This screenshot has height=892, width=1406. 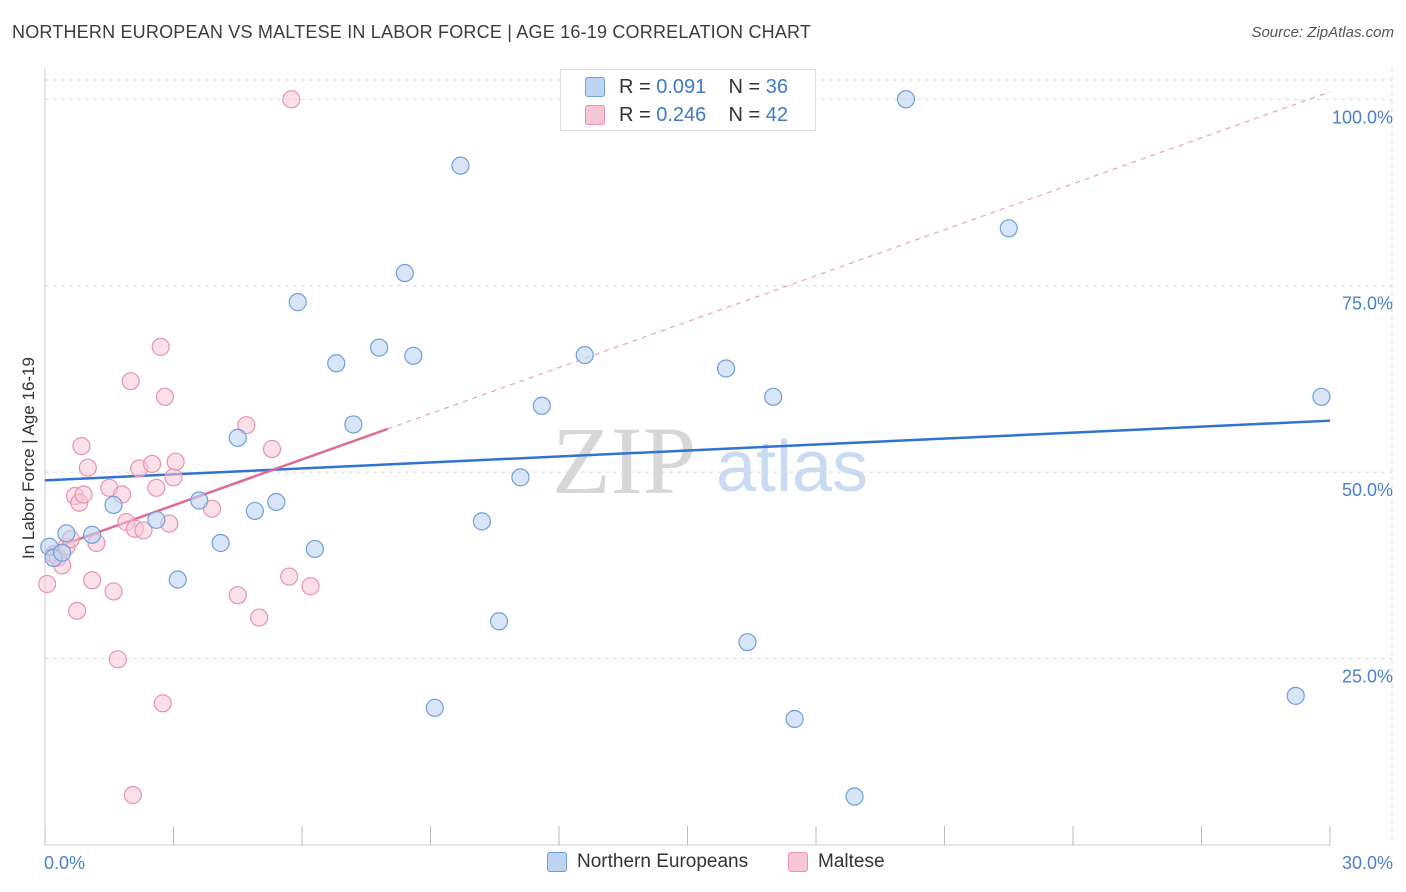 I want to click on legend-n-value: 36, so click(x=777, y=86).